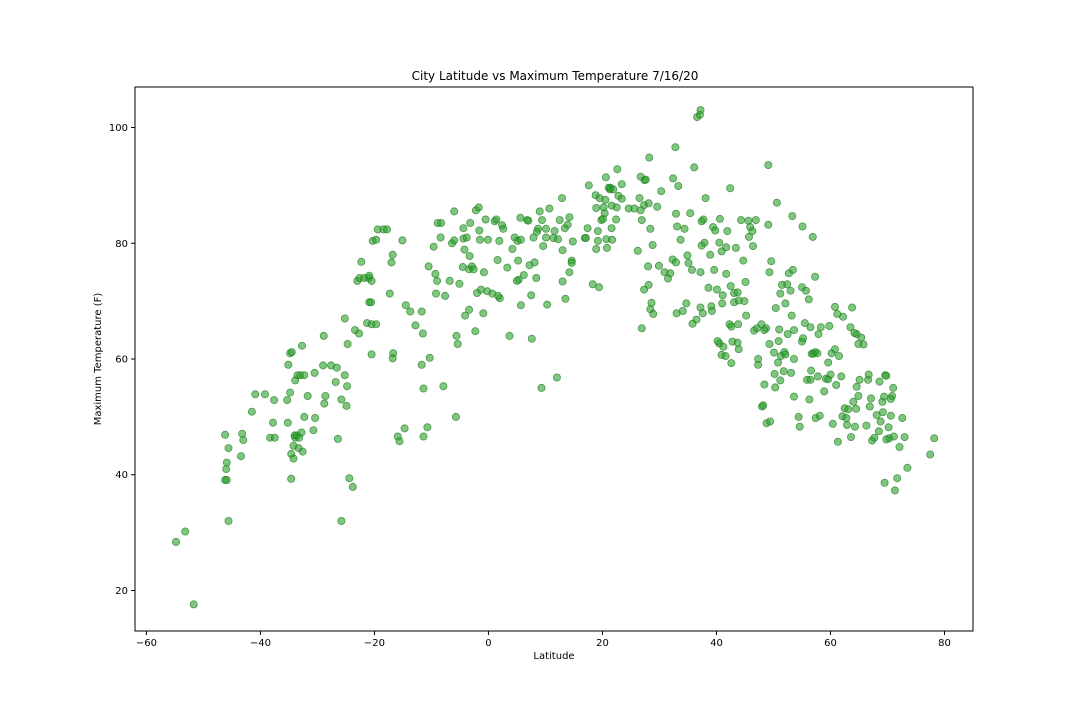 The image size is (1080, 720). Describe the element at coordinates (543, 640) in the screenshot. I see `x-axis: −60 −40 −20 0 20 40 60 80` at that location.